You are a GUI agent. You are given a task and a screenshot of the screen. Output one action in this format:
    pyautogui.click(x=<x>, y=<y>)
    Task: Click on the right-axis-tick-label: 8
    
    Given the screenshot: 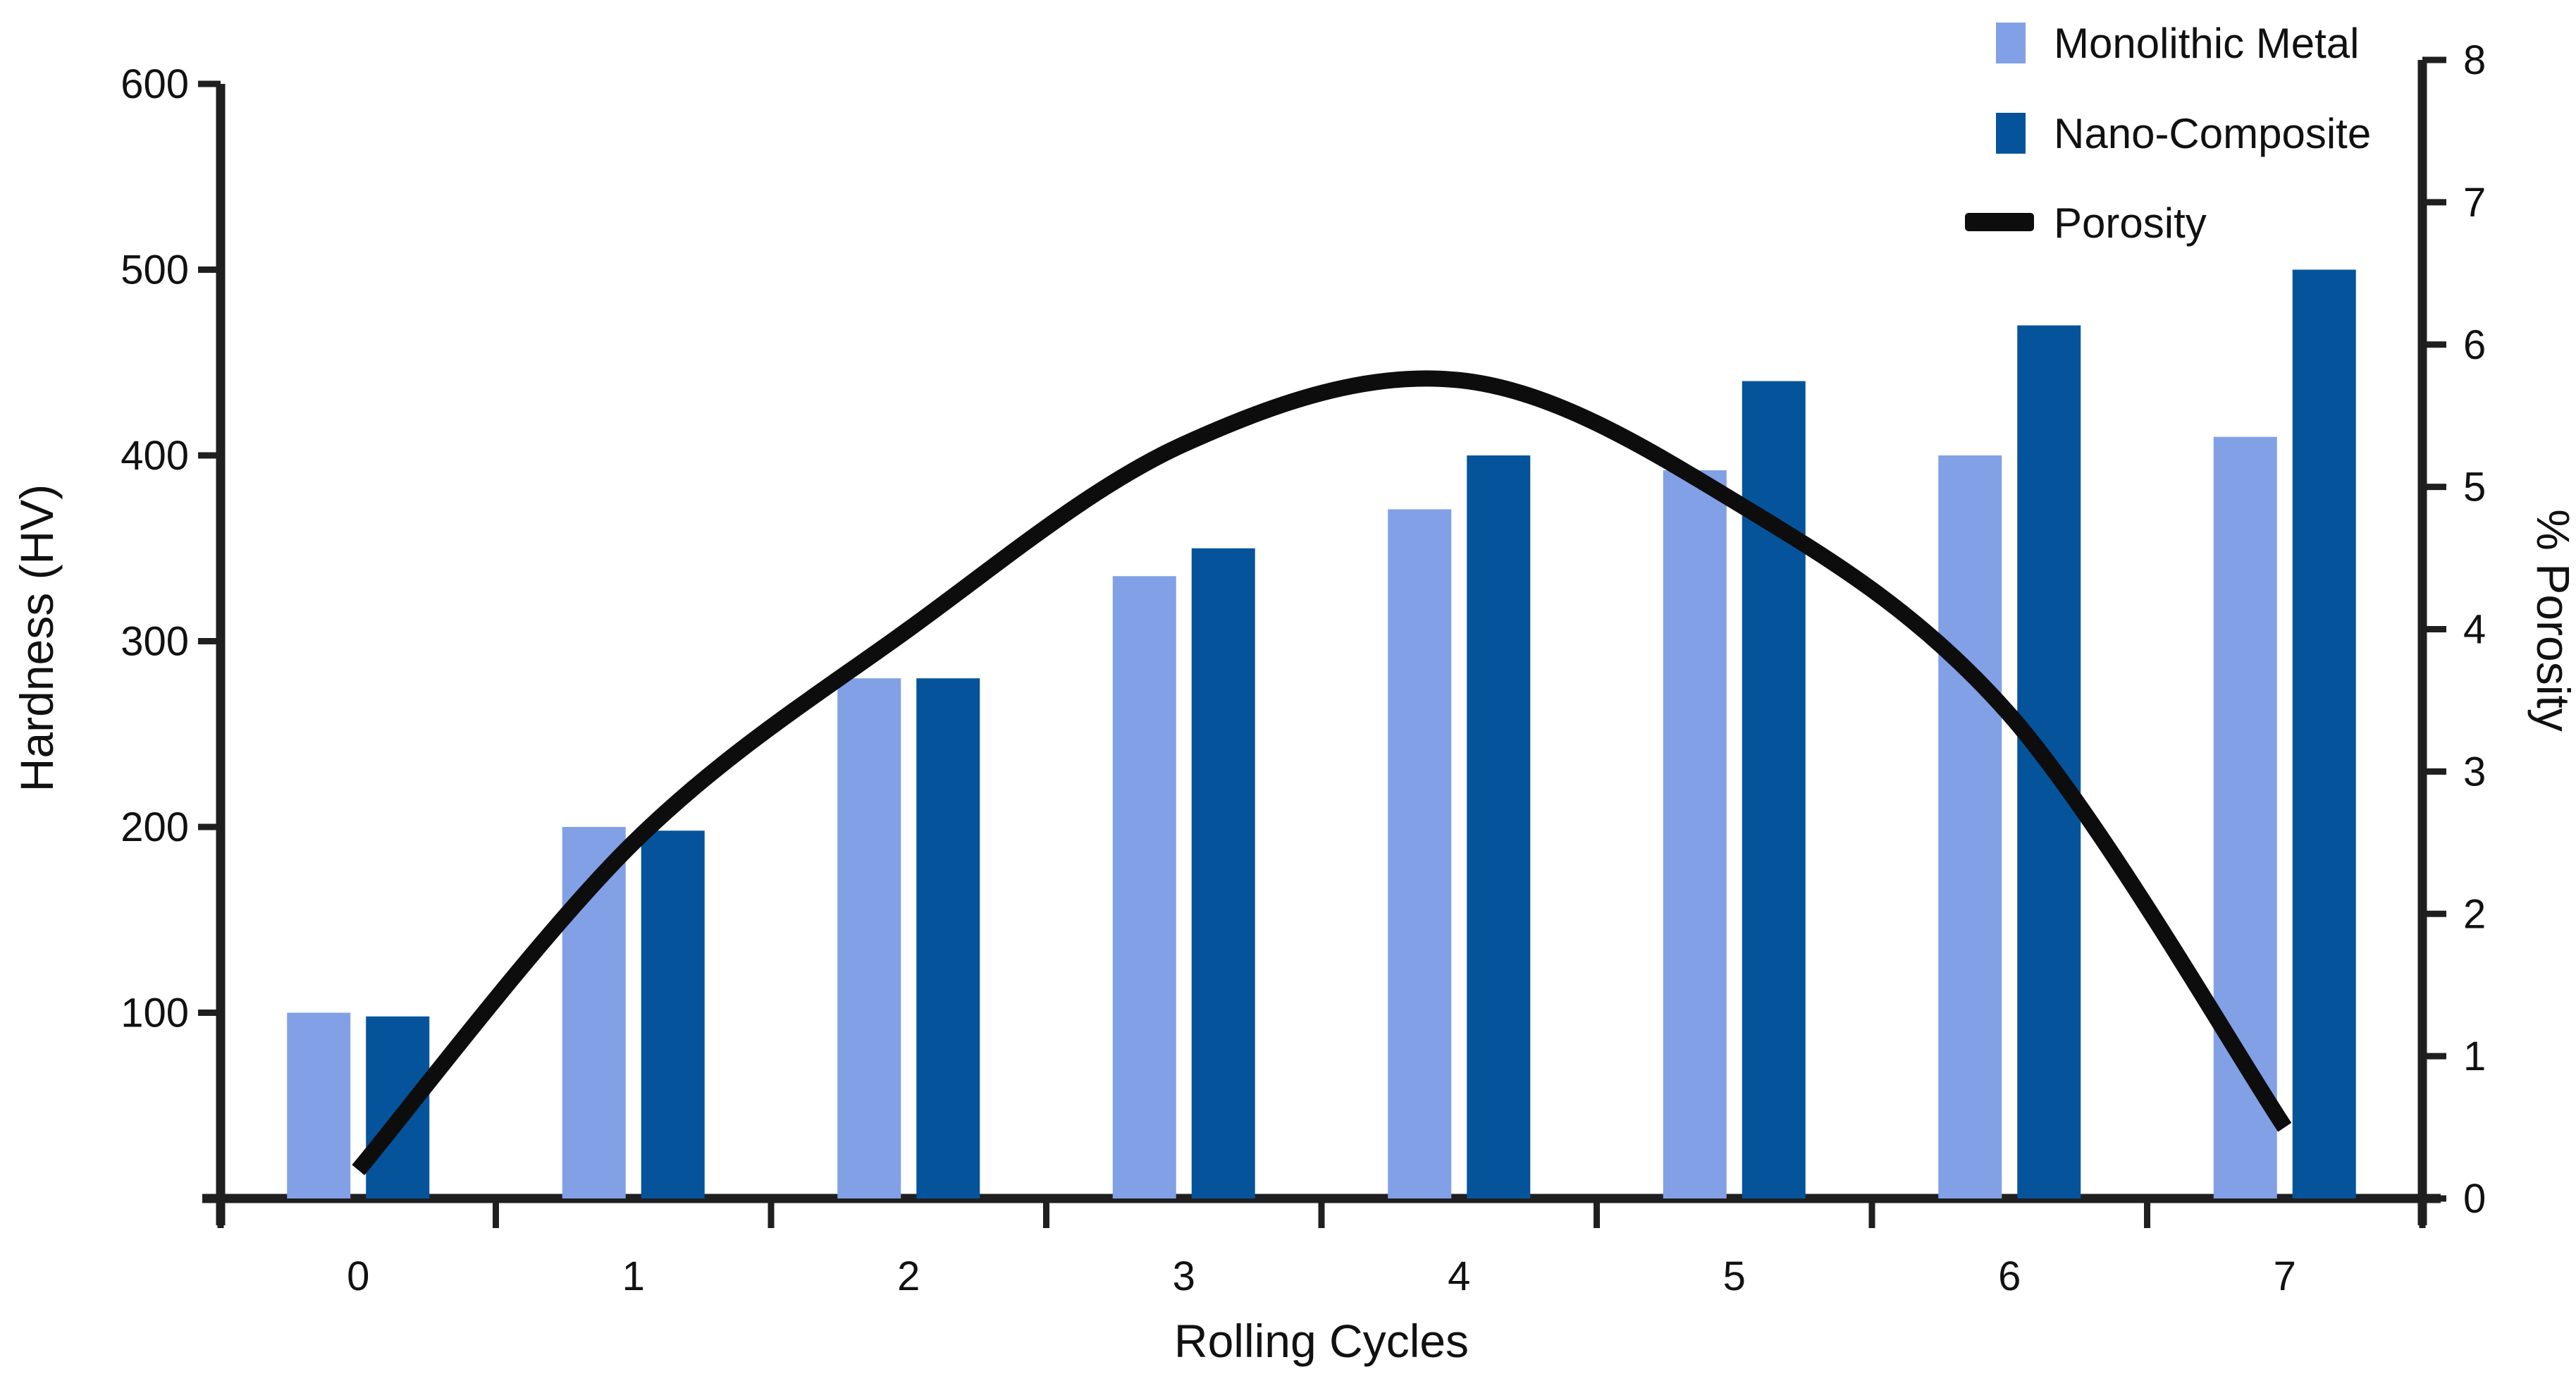 What is the action you would take?
    pyautogui.click(x=2475, y=60)
    